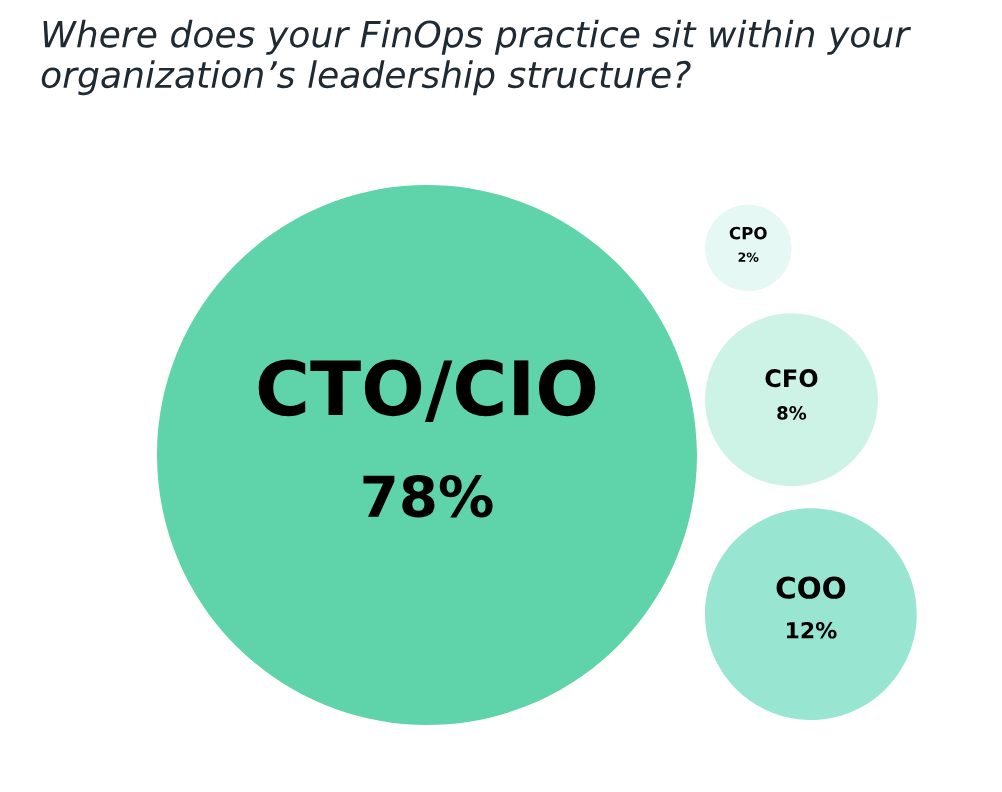  I want to click on text: Where does your FinOps practice sit within your organization’s leadership structure?, so click(476, 57).